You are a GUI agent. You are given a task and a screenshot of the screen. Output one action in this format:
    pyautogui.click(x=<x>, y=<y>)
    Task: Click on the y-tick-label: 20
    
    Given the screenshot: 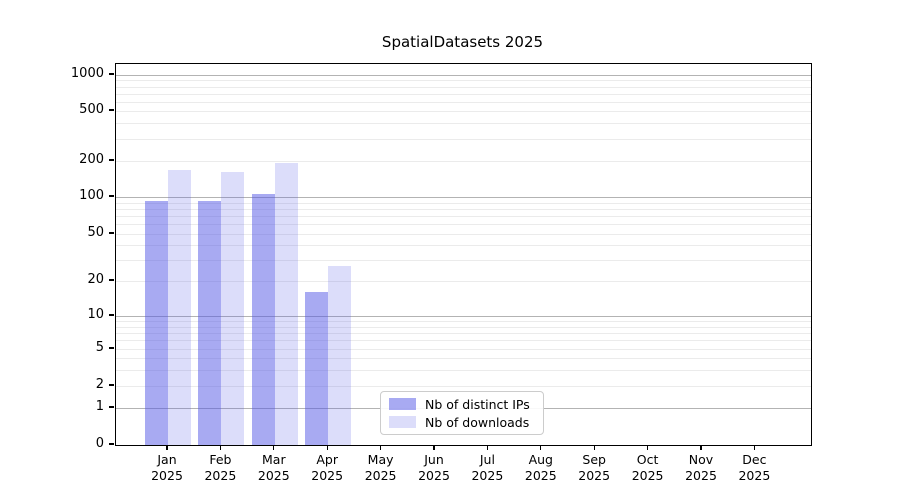 What is the action you would take?
    pyautogui.click(x=95, y=280)
    